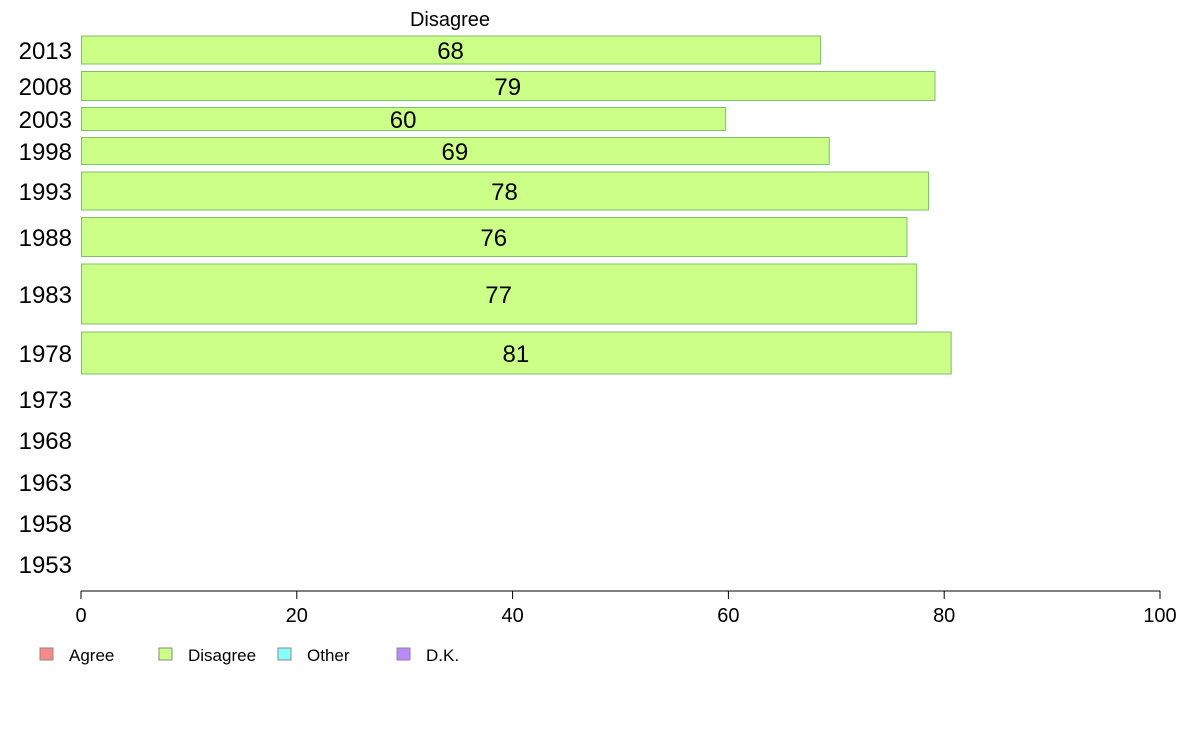 The height and width of the screenshot is (736, 1188). I want to click on bar-value-label-1978: 81, so click(515, 354).